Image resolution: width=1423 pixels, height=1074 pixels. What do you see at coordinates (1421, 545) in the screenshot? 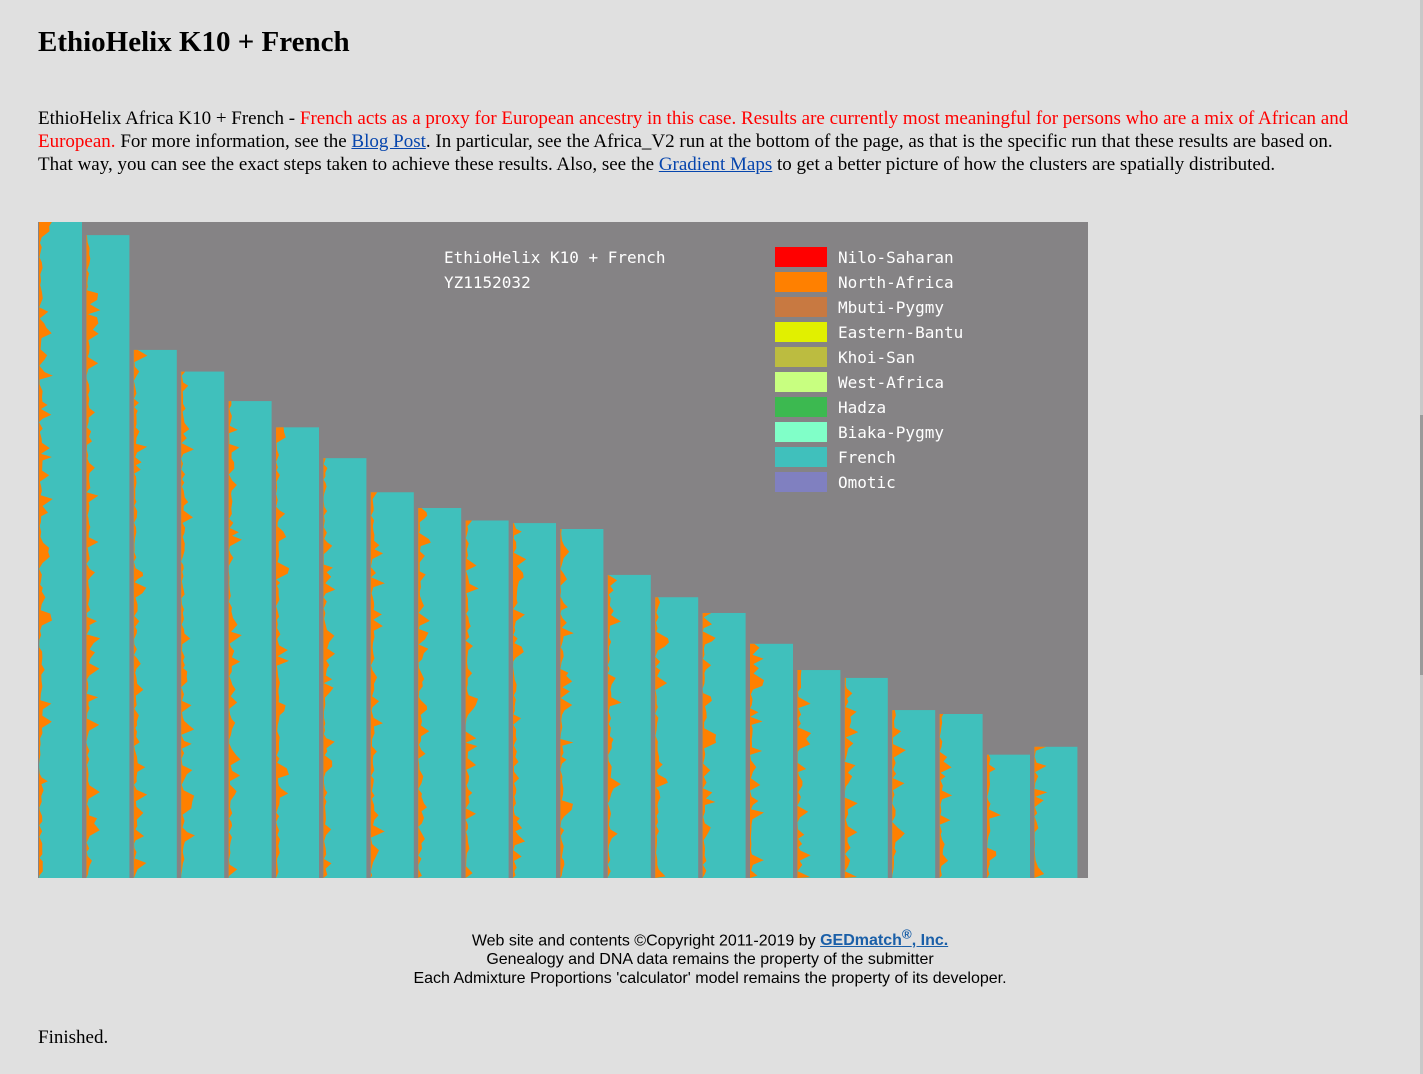
I see `scrollbar-thumb` at bounding box center [1421, 545].